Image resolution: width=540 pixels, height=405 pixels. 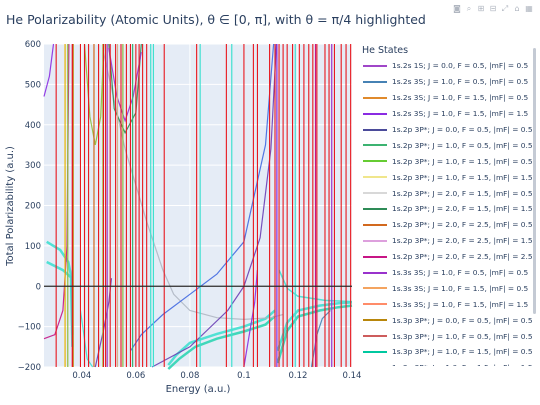 I want to click on legend-label: 1s.2p 3P*; J = 1.0, F = 0.5, |mF| = 0.5, so click(x=462, y=145).